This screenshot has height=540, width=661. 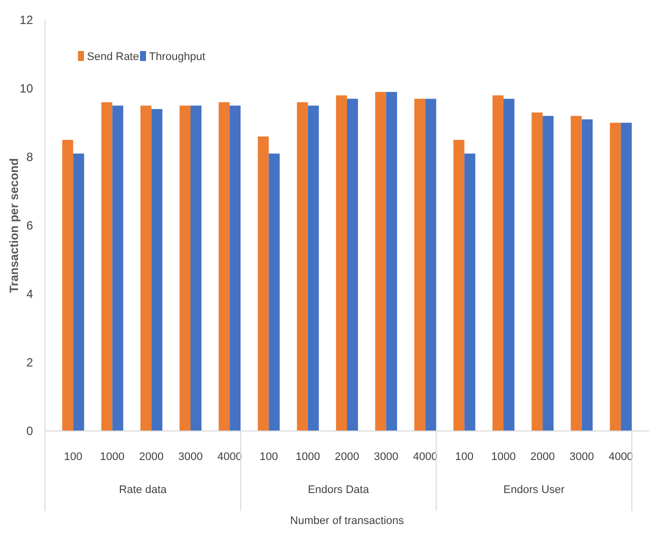 What do you see at coordinates (27, 89) in the screenshot?
I see `y-tick-label: 10` at bounding box center [27, 89].